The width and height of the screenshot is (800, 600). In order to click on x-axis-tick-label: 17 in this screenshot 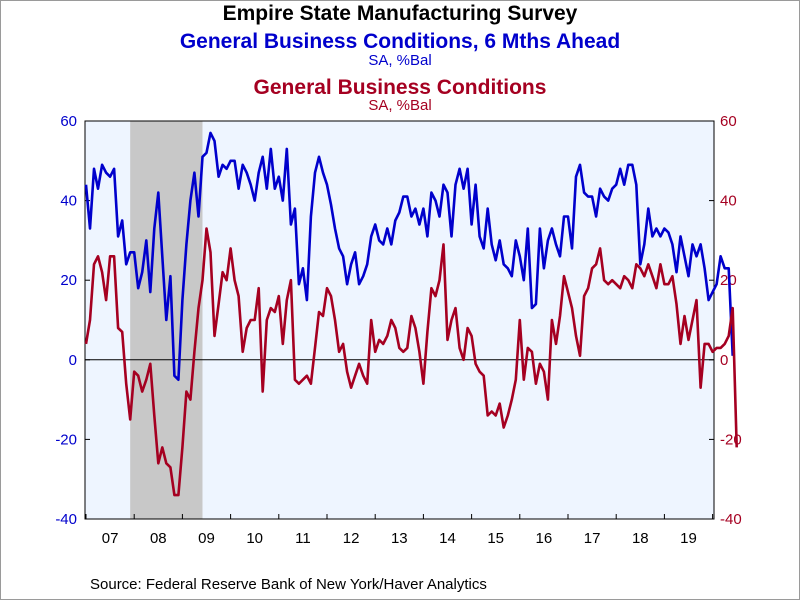, I will do `click(592, 538)`.